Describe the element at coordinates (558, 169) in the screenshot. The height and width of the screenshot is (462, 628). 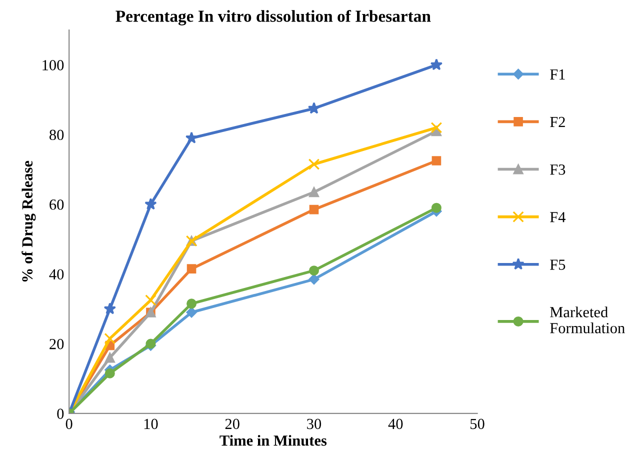
I see `legend-label: F3` at that location.